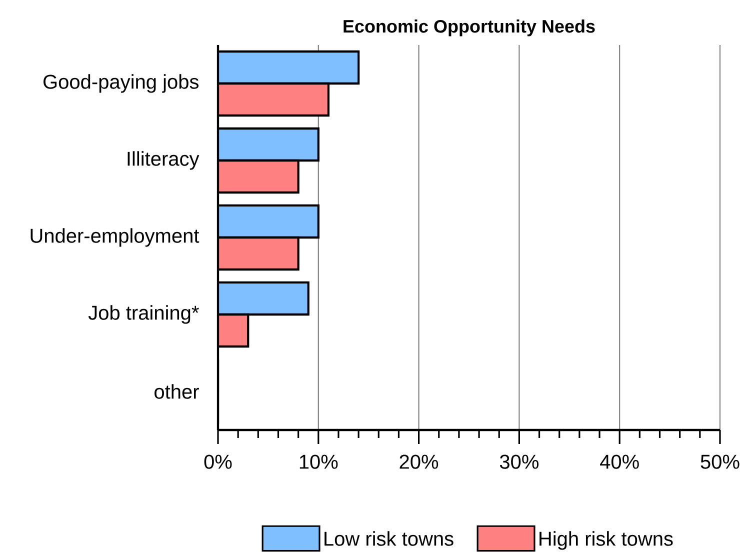 The height and width of the screenshot is (554, 754). Describe the element at coordinates (218, 461) in the screenshot. I see `x-tick-label: 0%` at that location.